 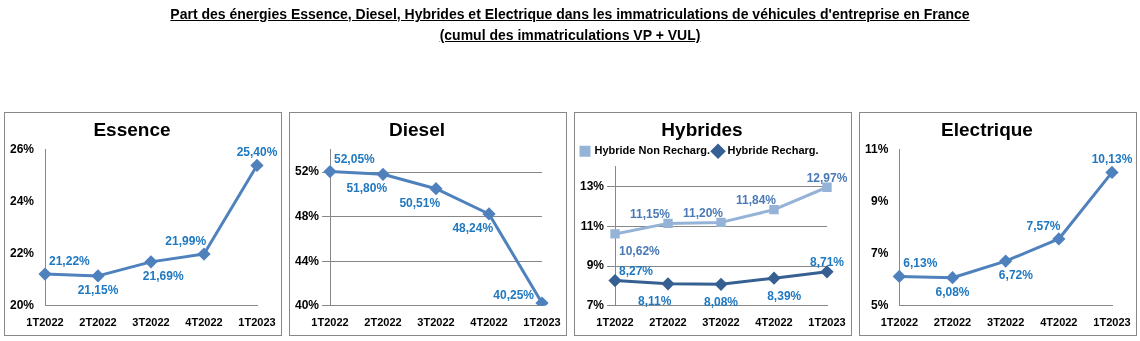 What do you see at coordinates (70, 261) in the screenshot?
I see `data-label: 21,22%` at bounding box center [70, 261].